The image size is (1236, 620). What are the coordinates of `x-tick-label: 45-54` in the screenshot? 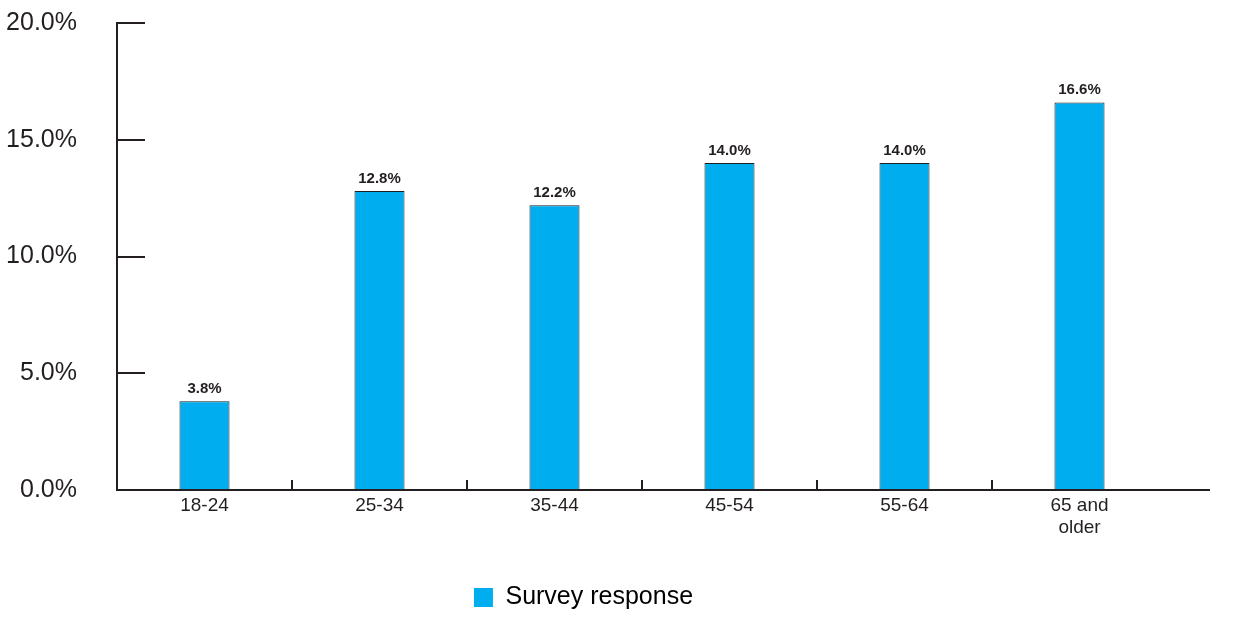 It's located at (730, 504).